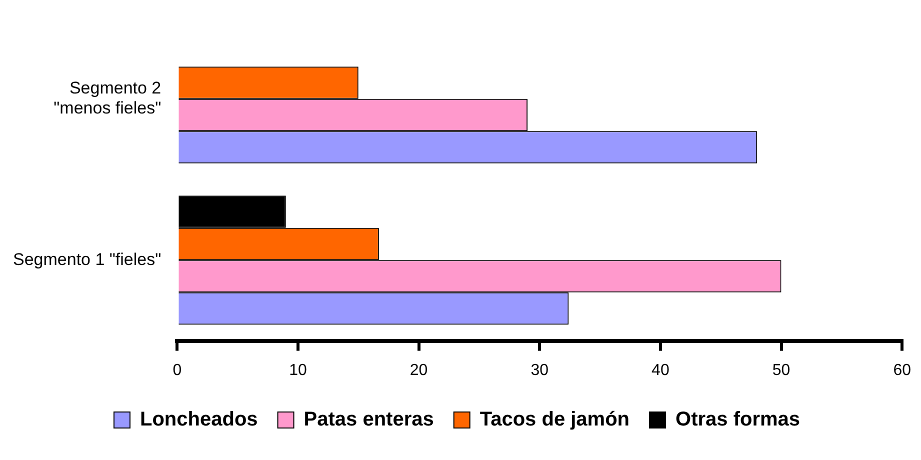 This screenshot has height=460, width=921. I want to click on y-tick-label: Segmento 1 "fieles", so click(87, 259).